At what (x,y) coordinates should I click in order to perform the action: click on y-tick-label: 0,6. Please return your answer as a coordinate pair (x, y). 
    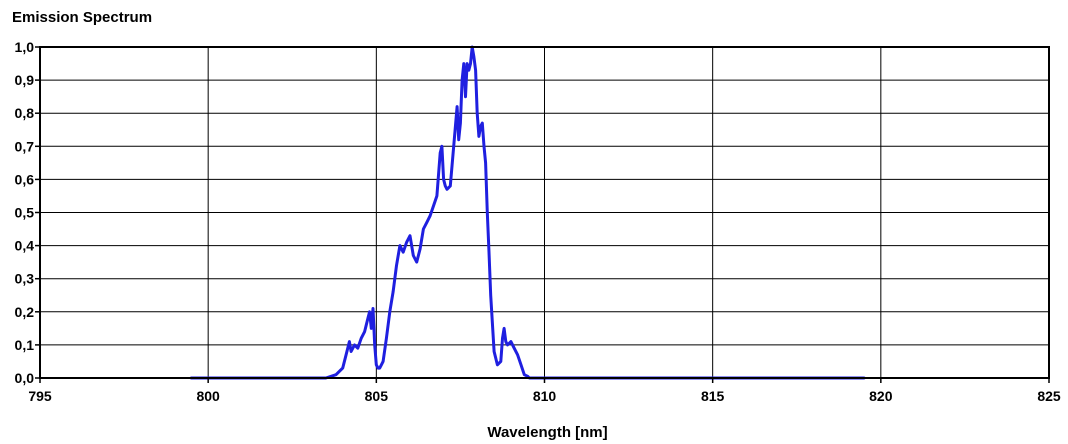
    Looking at the image, I should click on (25, 179).